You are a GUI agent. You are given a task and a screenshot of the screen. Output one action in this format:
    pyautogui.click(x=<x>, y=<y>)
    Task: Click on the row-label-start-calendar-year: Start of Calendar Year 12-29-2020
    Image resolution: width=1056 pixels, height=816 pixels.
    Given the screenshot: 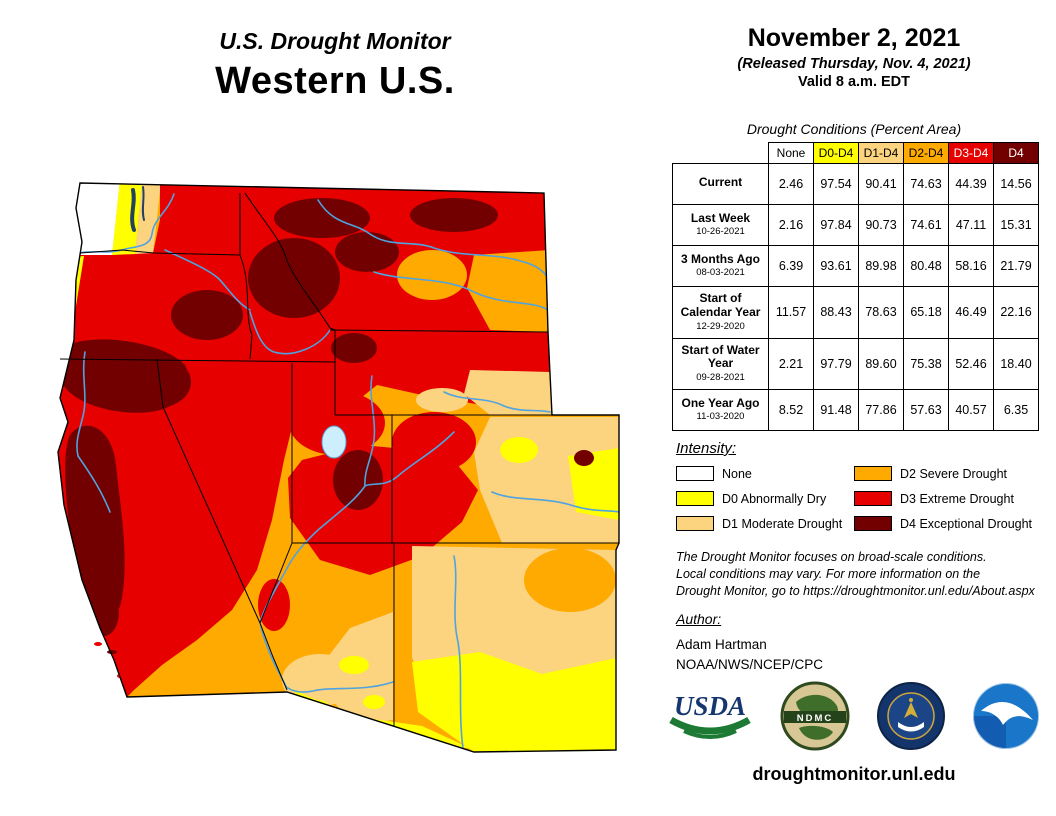 What is the action you would take?
    pyautogui.click(x=720, y=312)
    